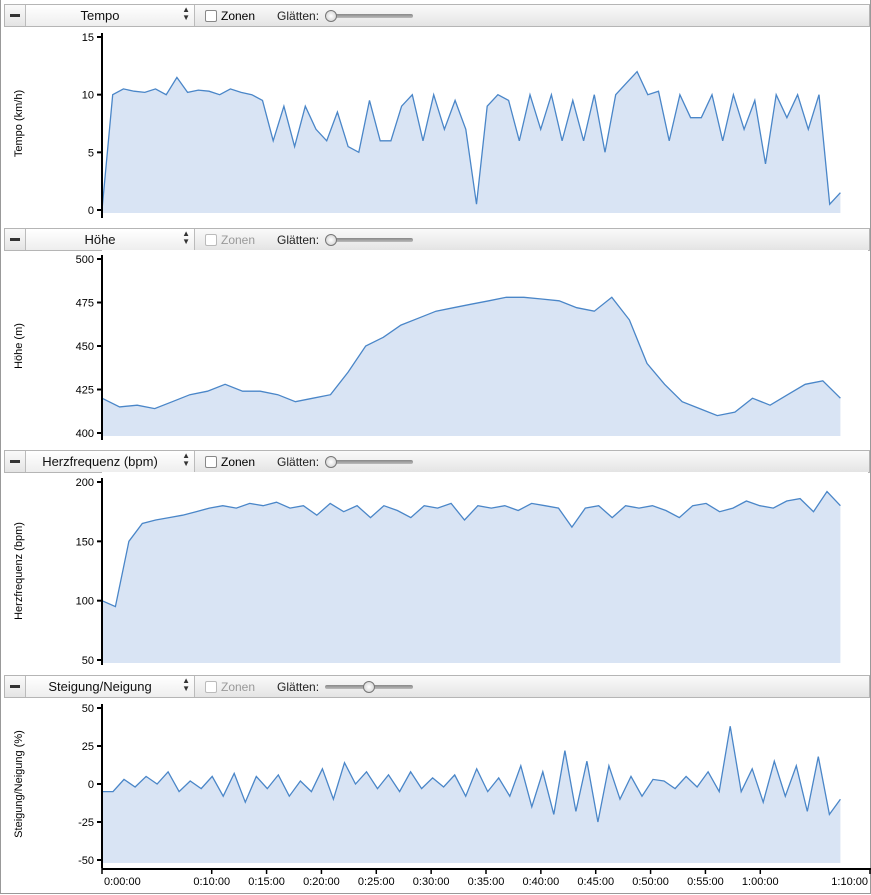 The image size is (871, 895). I want to click on metric-select: Tempo ▲ ▼, so click(110, 15).